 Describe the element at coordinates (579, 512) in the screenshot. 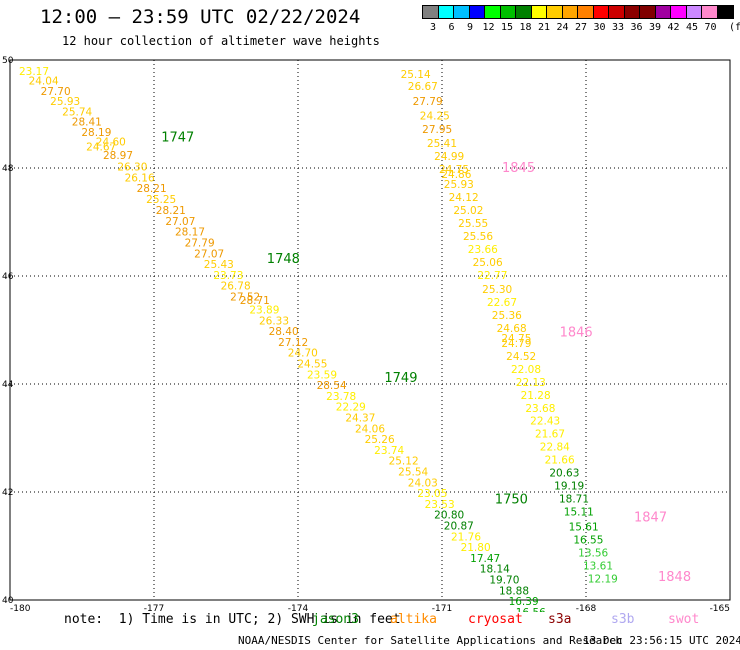

I see `wave-height-value: 15.11` at that location.